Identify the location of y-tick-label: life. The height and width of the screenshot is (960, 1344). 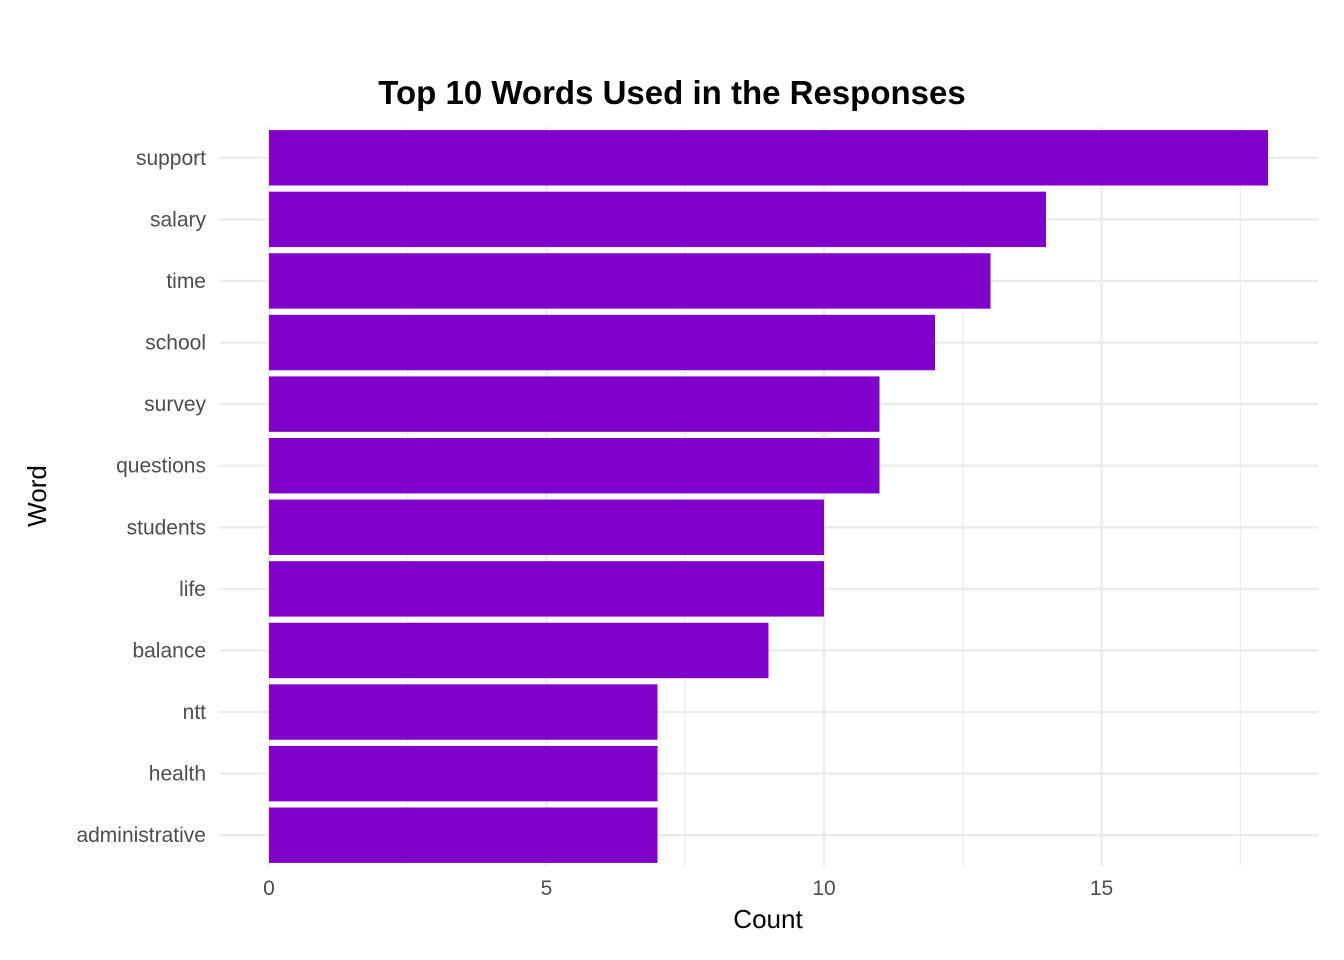
(192, 589).